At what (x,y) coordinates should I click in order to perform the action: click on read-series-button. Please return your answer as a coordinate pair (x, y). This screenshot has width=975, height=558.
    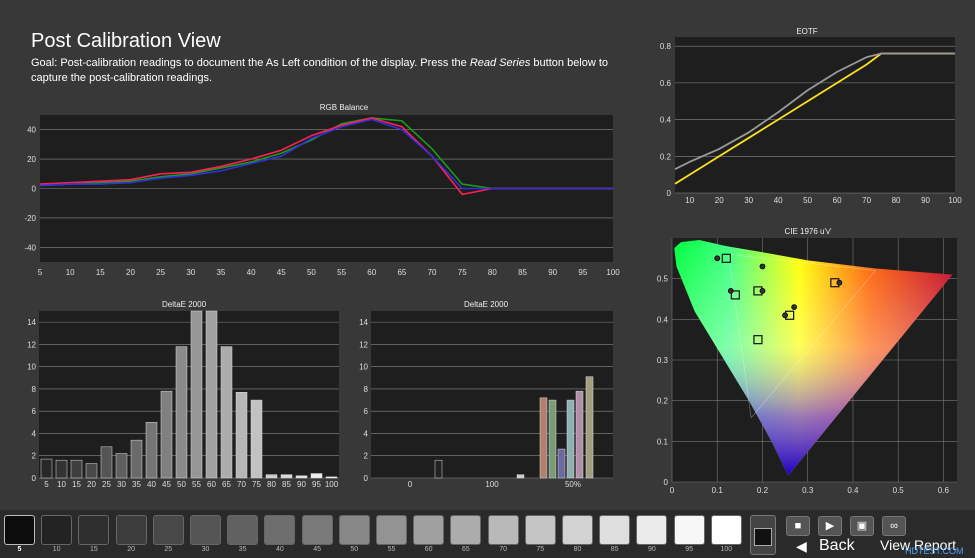
    Looking at the image, I should click on (763, 535).